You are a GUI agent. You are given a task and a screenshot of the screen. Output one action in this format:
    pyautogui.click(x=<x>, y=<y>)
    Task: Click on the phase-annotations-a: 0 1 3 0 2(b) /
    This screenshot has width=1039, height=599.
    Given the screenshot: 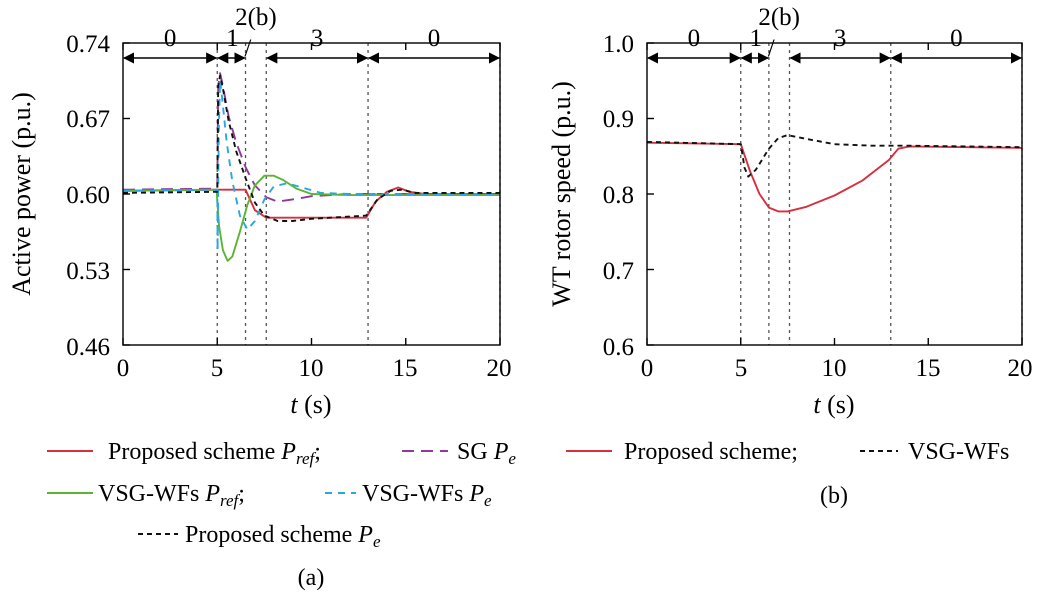 What is the action you would take?
    pyautogui.click(x=311, y=34)
    